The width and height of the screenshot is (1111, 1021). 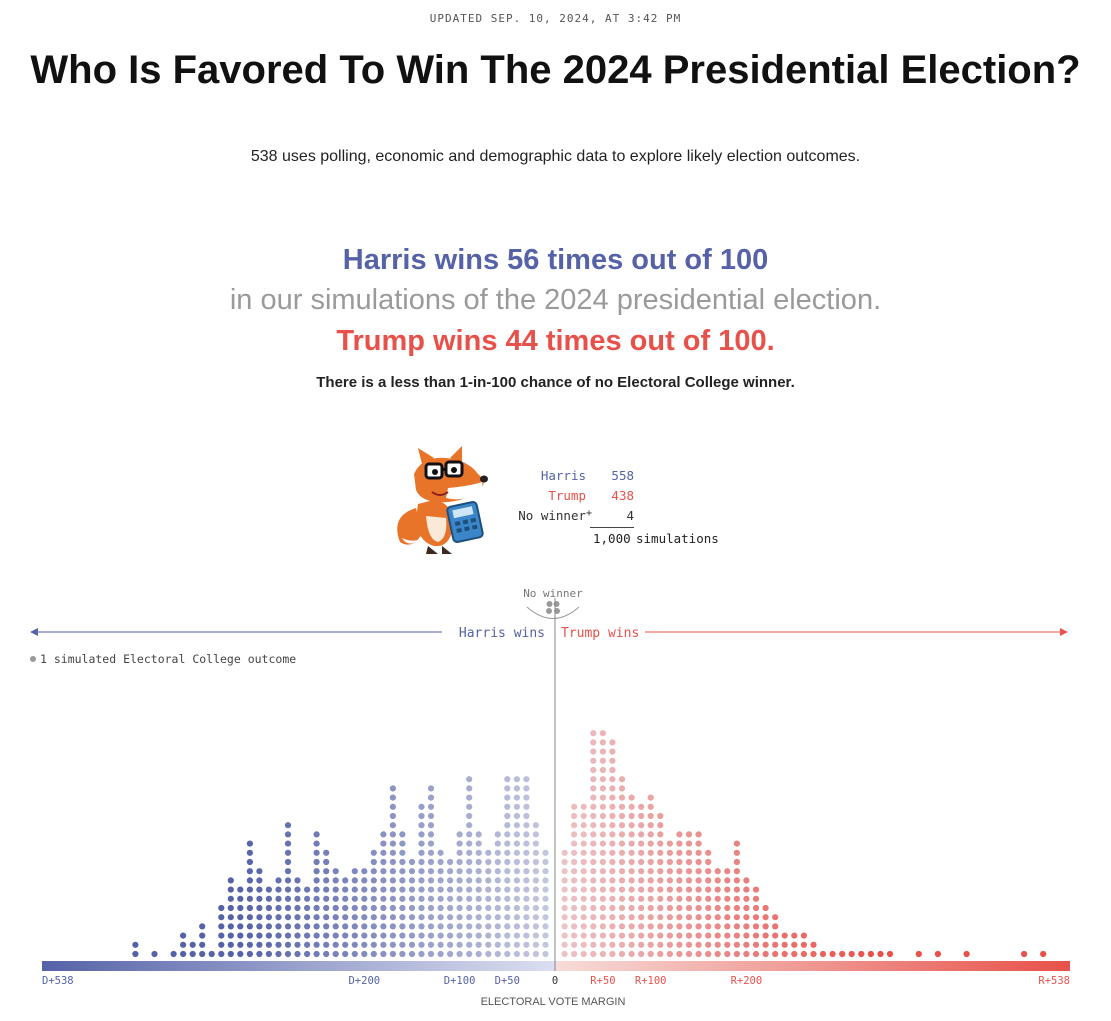 What do you see at coordinates (460, 981) in the screenshot?
I see `x-tick-label: D+100` at bounding box center [460, 981].